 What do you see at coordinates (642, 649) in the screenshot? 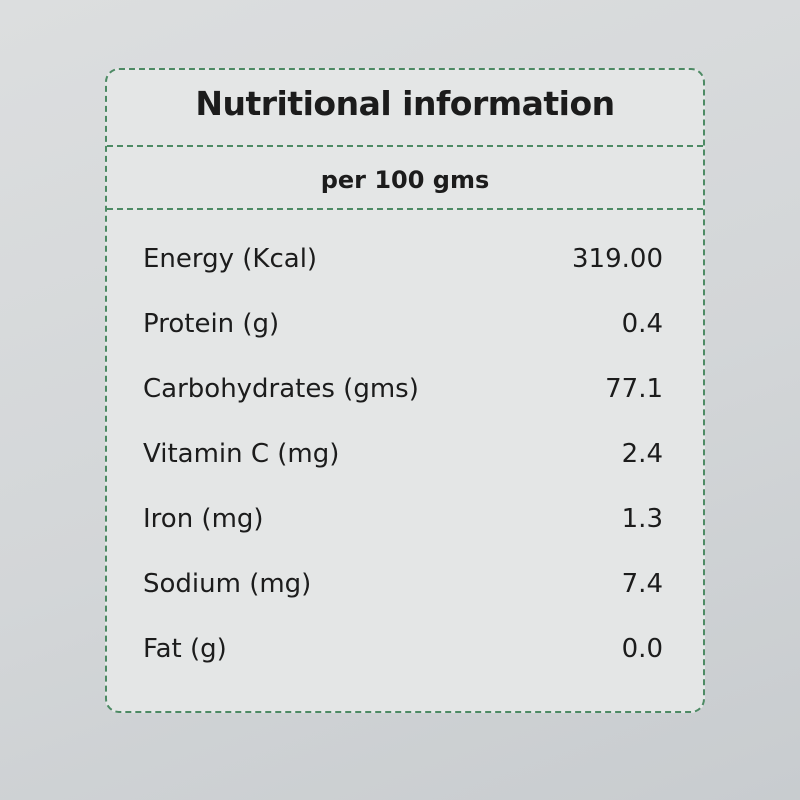
I see `nutrient-value: 0.0` at bounding box center [642, 649].